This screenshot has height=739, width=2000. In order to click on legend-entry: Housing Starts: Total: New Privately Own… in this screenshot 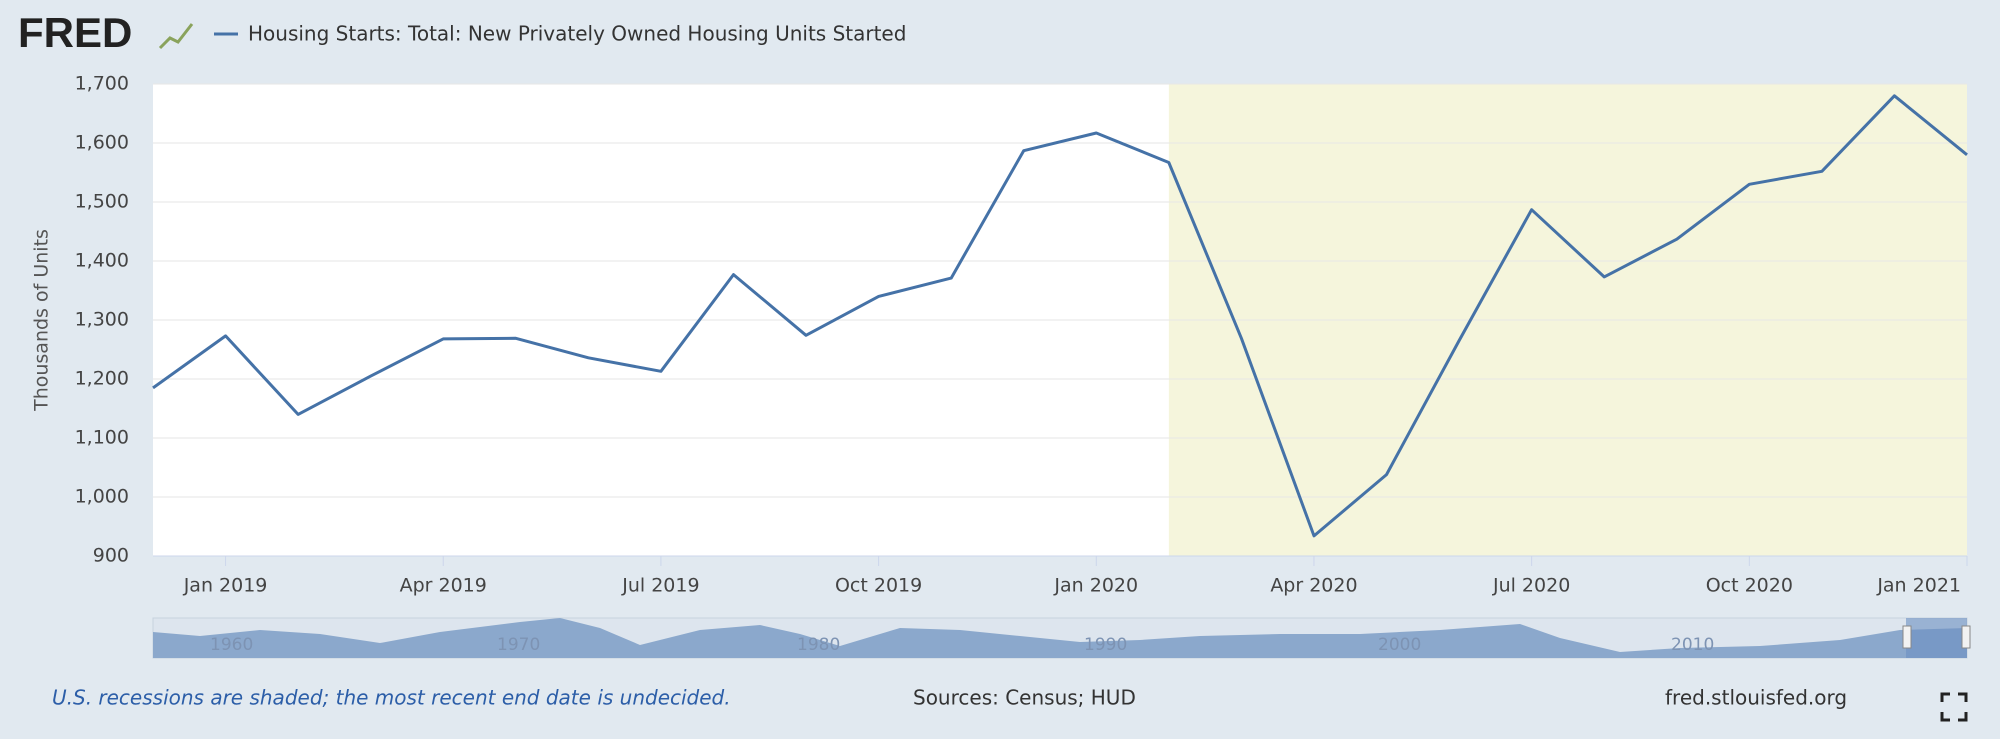, I will do `click(577, 34)`.